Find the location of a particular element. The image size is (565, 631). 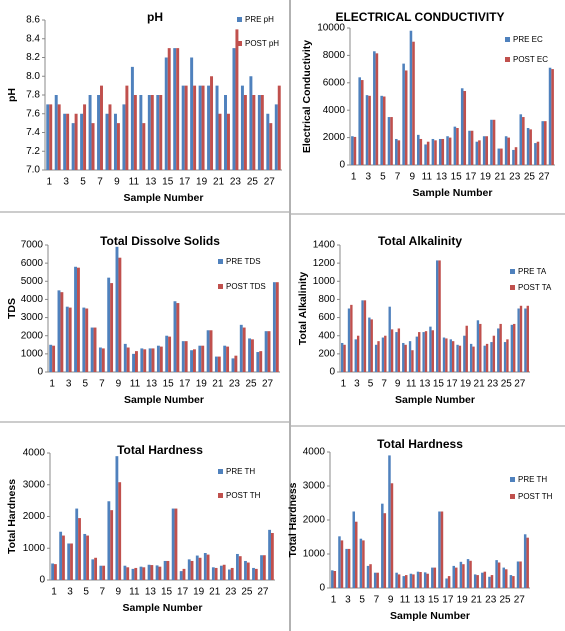

x-tick-label: 9 is located at coordinates (119, 384).